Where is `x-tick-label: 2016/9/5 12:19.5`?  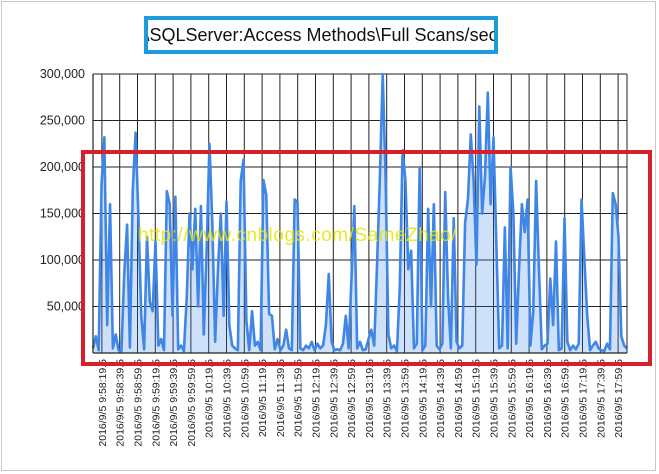
x-tick-label: 2016/9/5 12:19.5 is located at coordinates (317, 398).